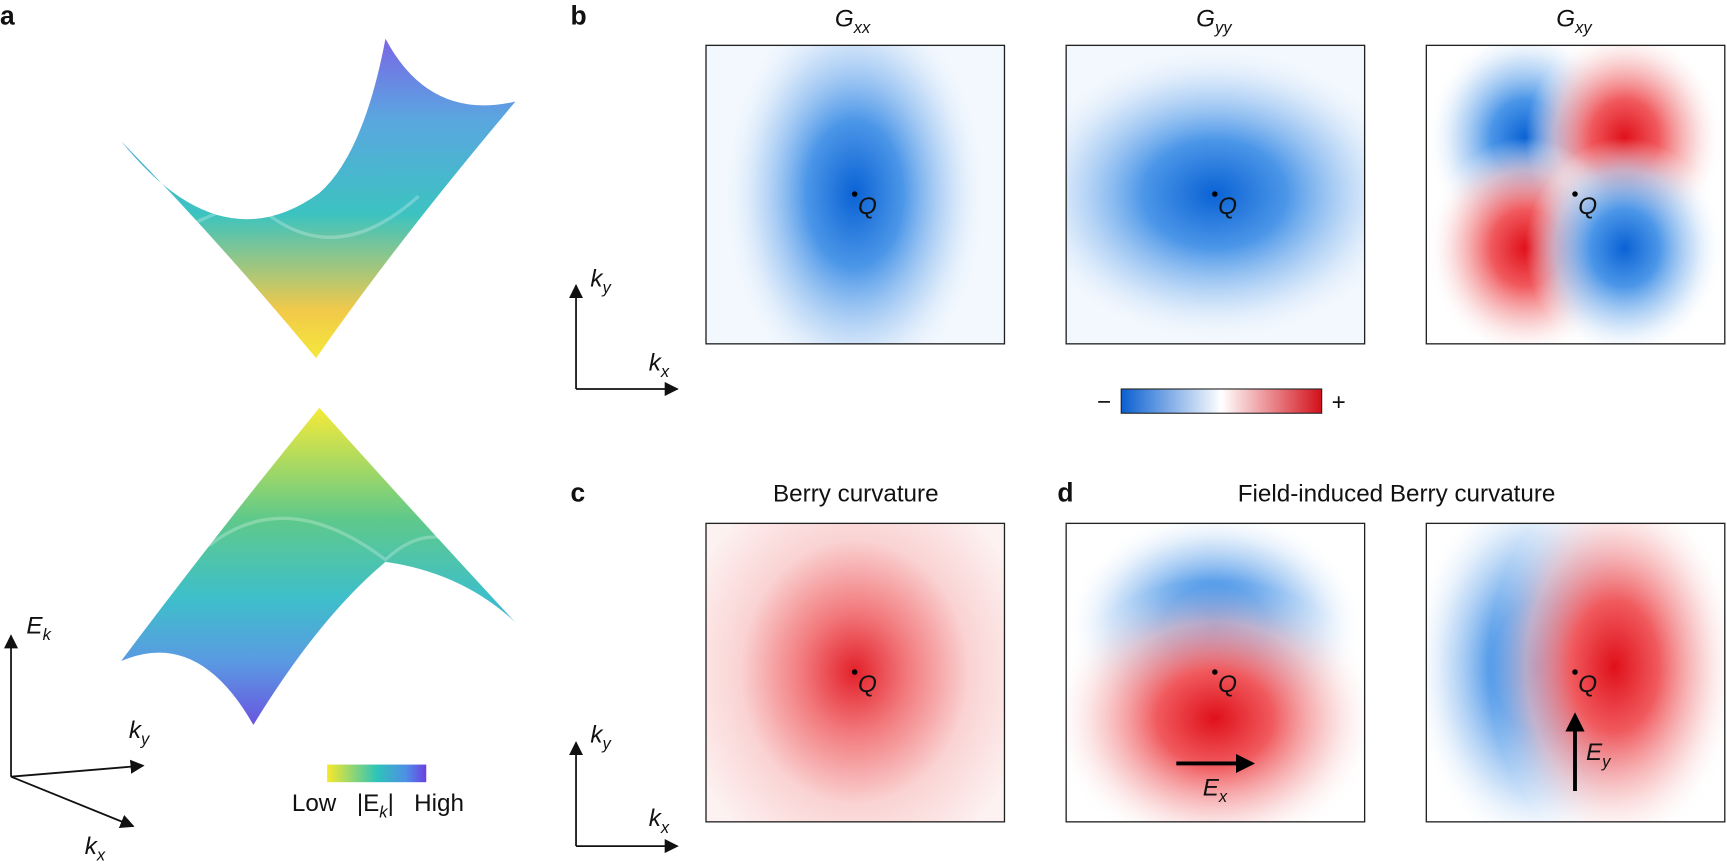  I want to click on panel-label: c, so click(578, 492).